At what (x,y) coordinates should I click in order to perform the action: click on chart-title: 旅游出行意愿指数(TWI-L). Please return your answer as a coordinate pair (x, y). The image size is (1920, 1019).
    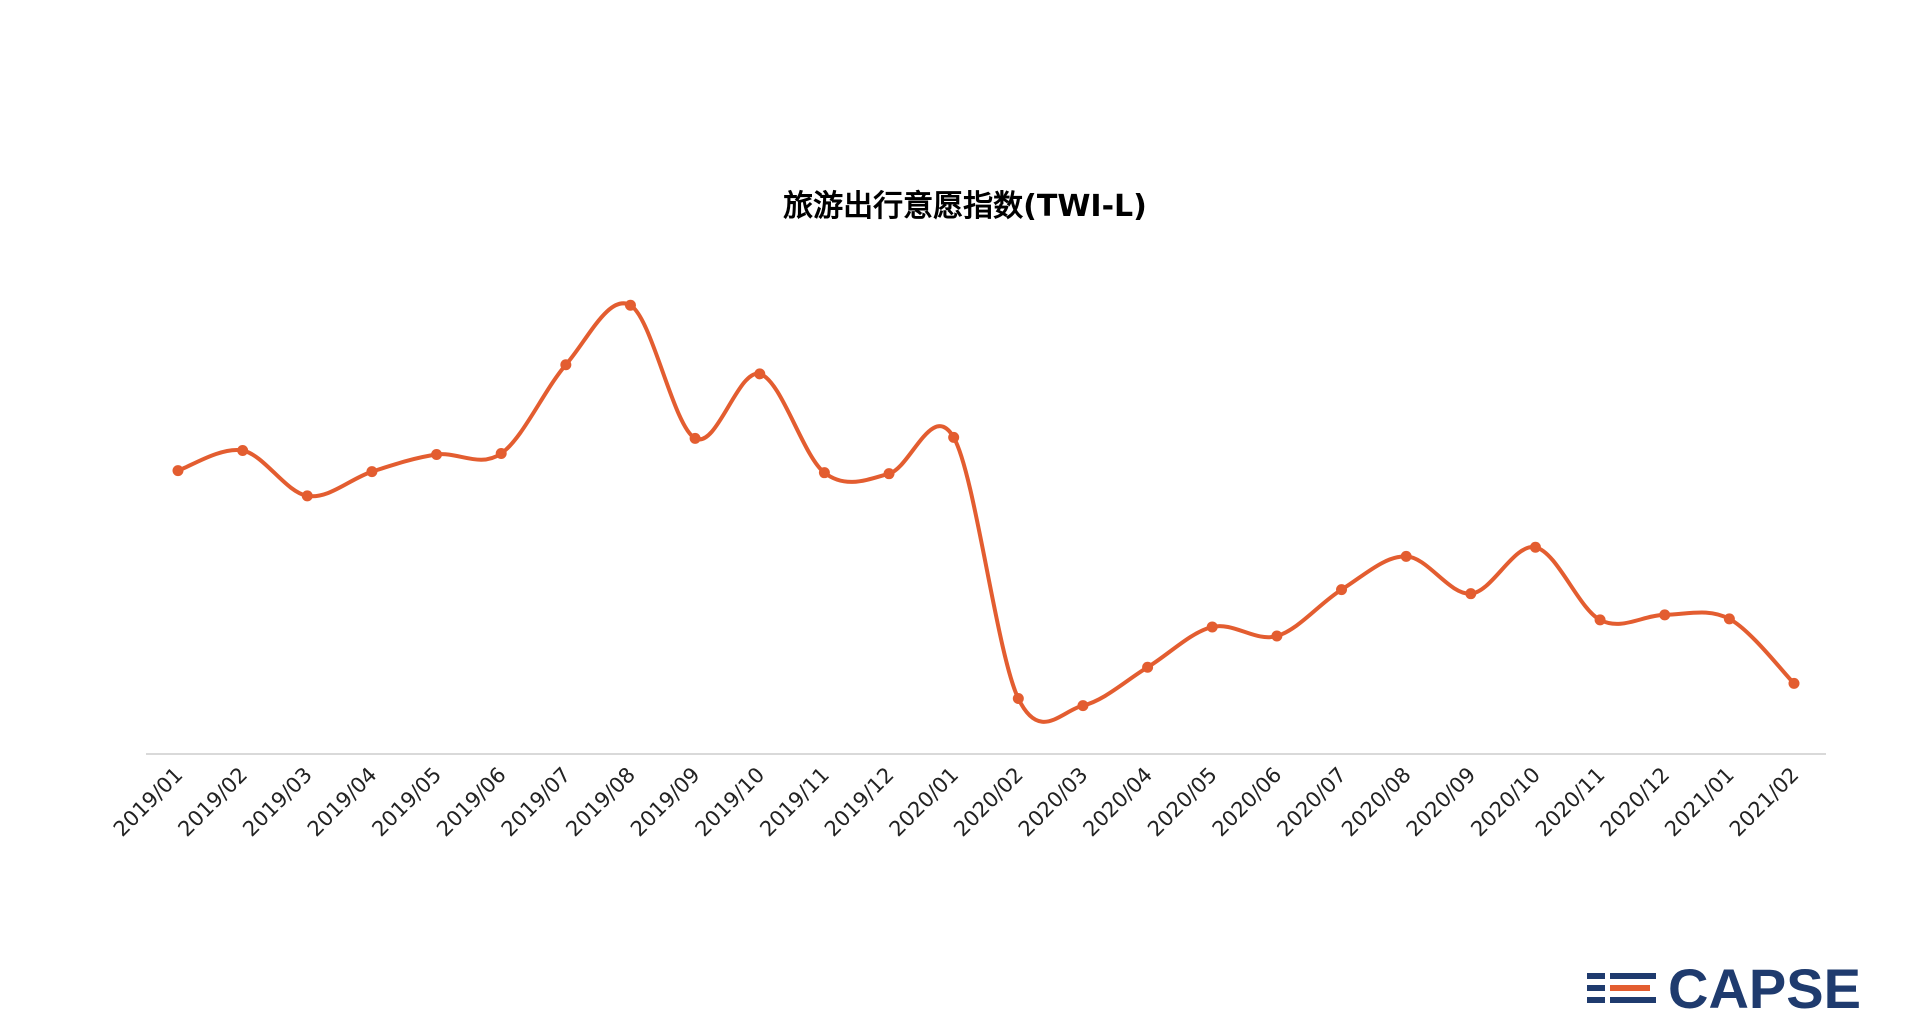
    Looking at the image, I should click on (965, 206).